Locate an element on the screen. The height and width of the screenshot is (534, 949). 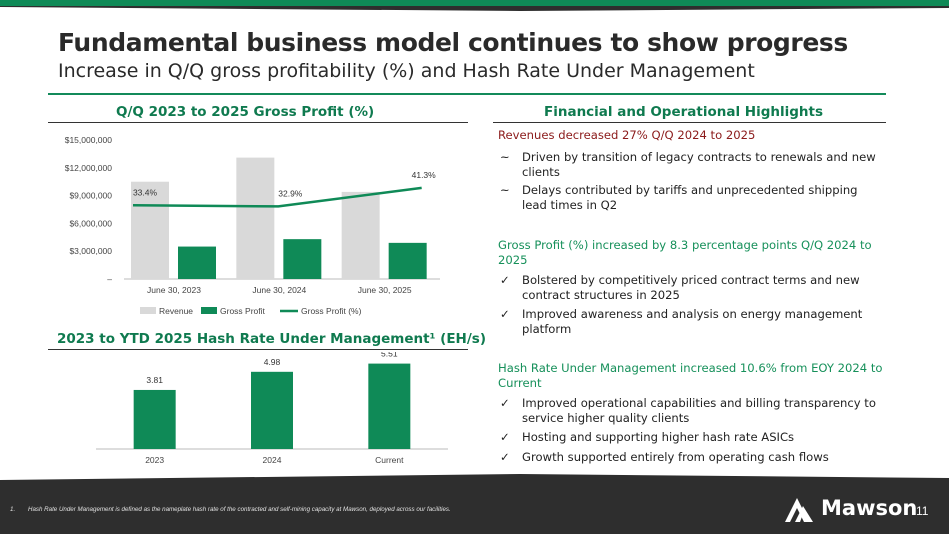
hash-rate-chart-svg: 3.81 2023 4.98 2024 5.51 Current is located at coordinates (272, 408).